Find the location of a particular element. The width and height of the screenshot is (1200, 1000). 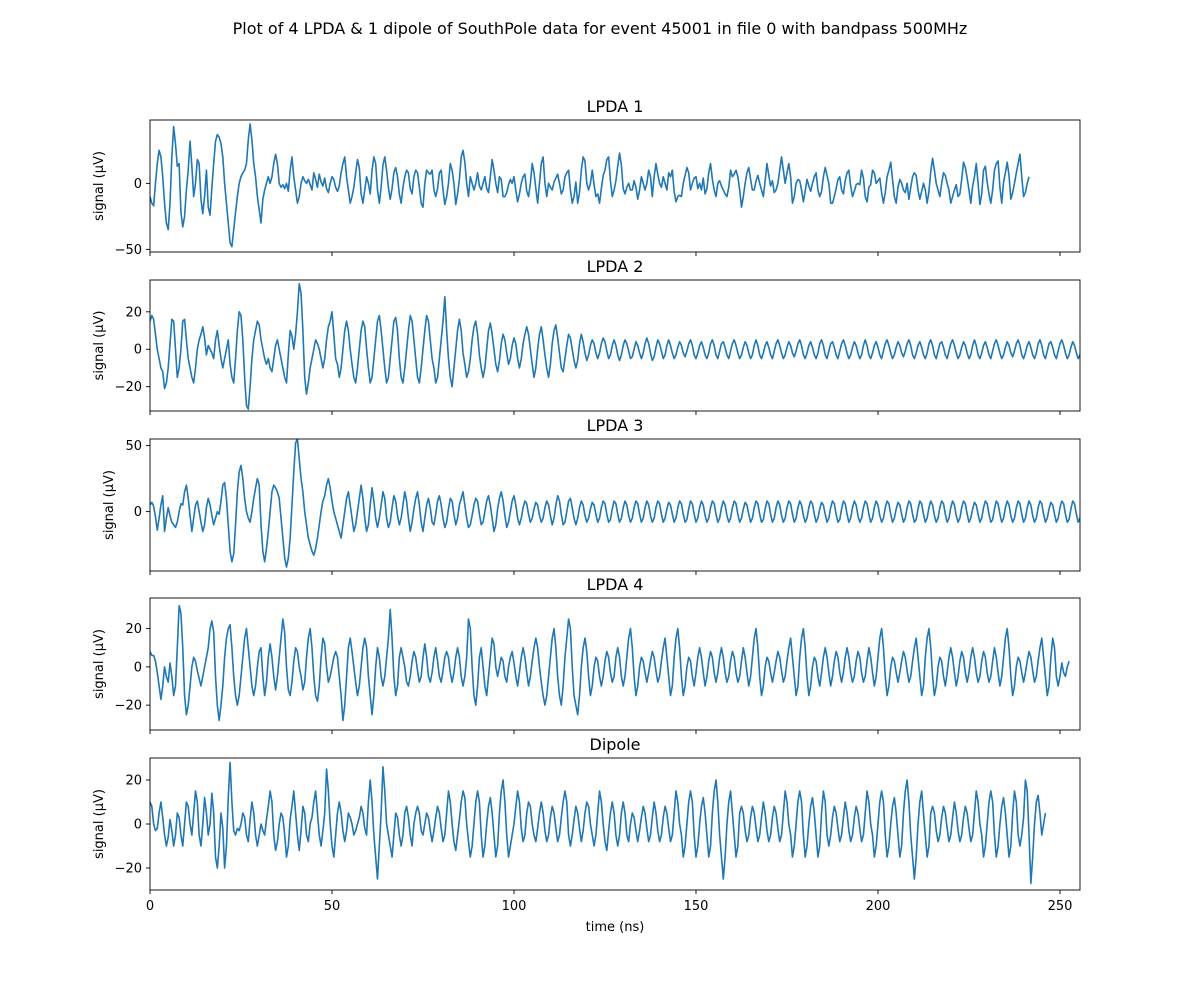

subplot-lpda1: LPDA 1 −50 0 signal (μV) is located at coordinates (586, 177).